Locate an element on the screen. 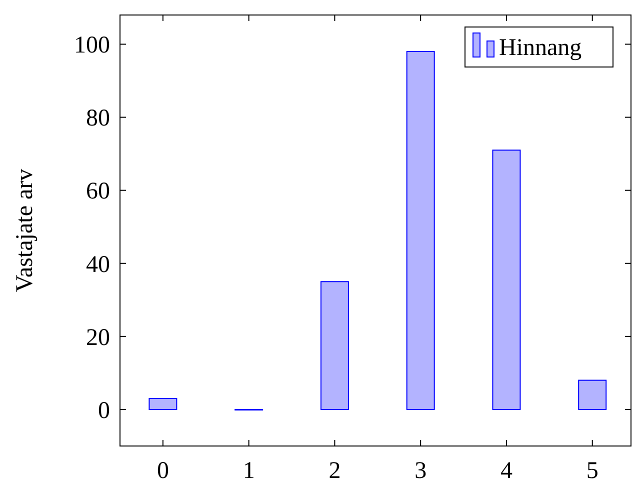  y-tick-label: 40 is located at coordinates (98, 265).